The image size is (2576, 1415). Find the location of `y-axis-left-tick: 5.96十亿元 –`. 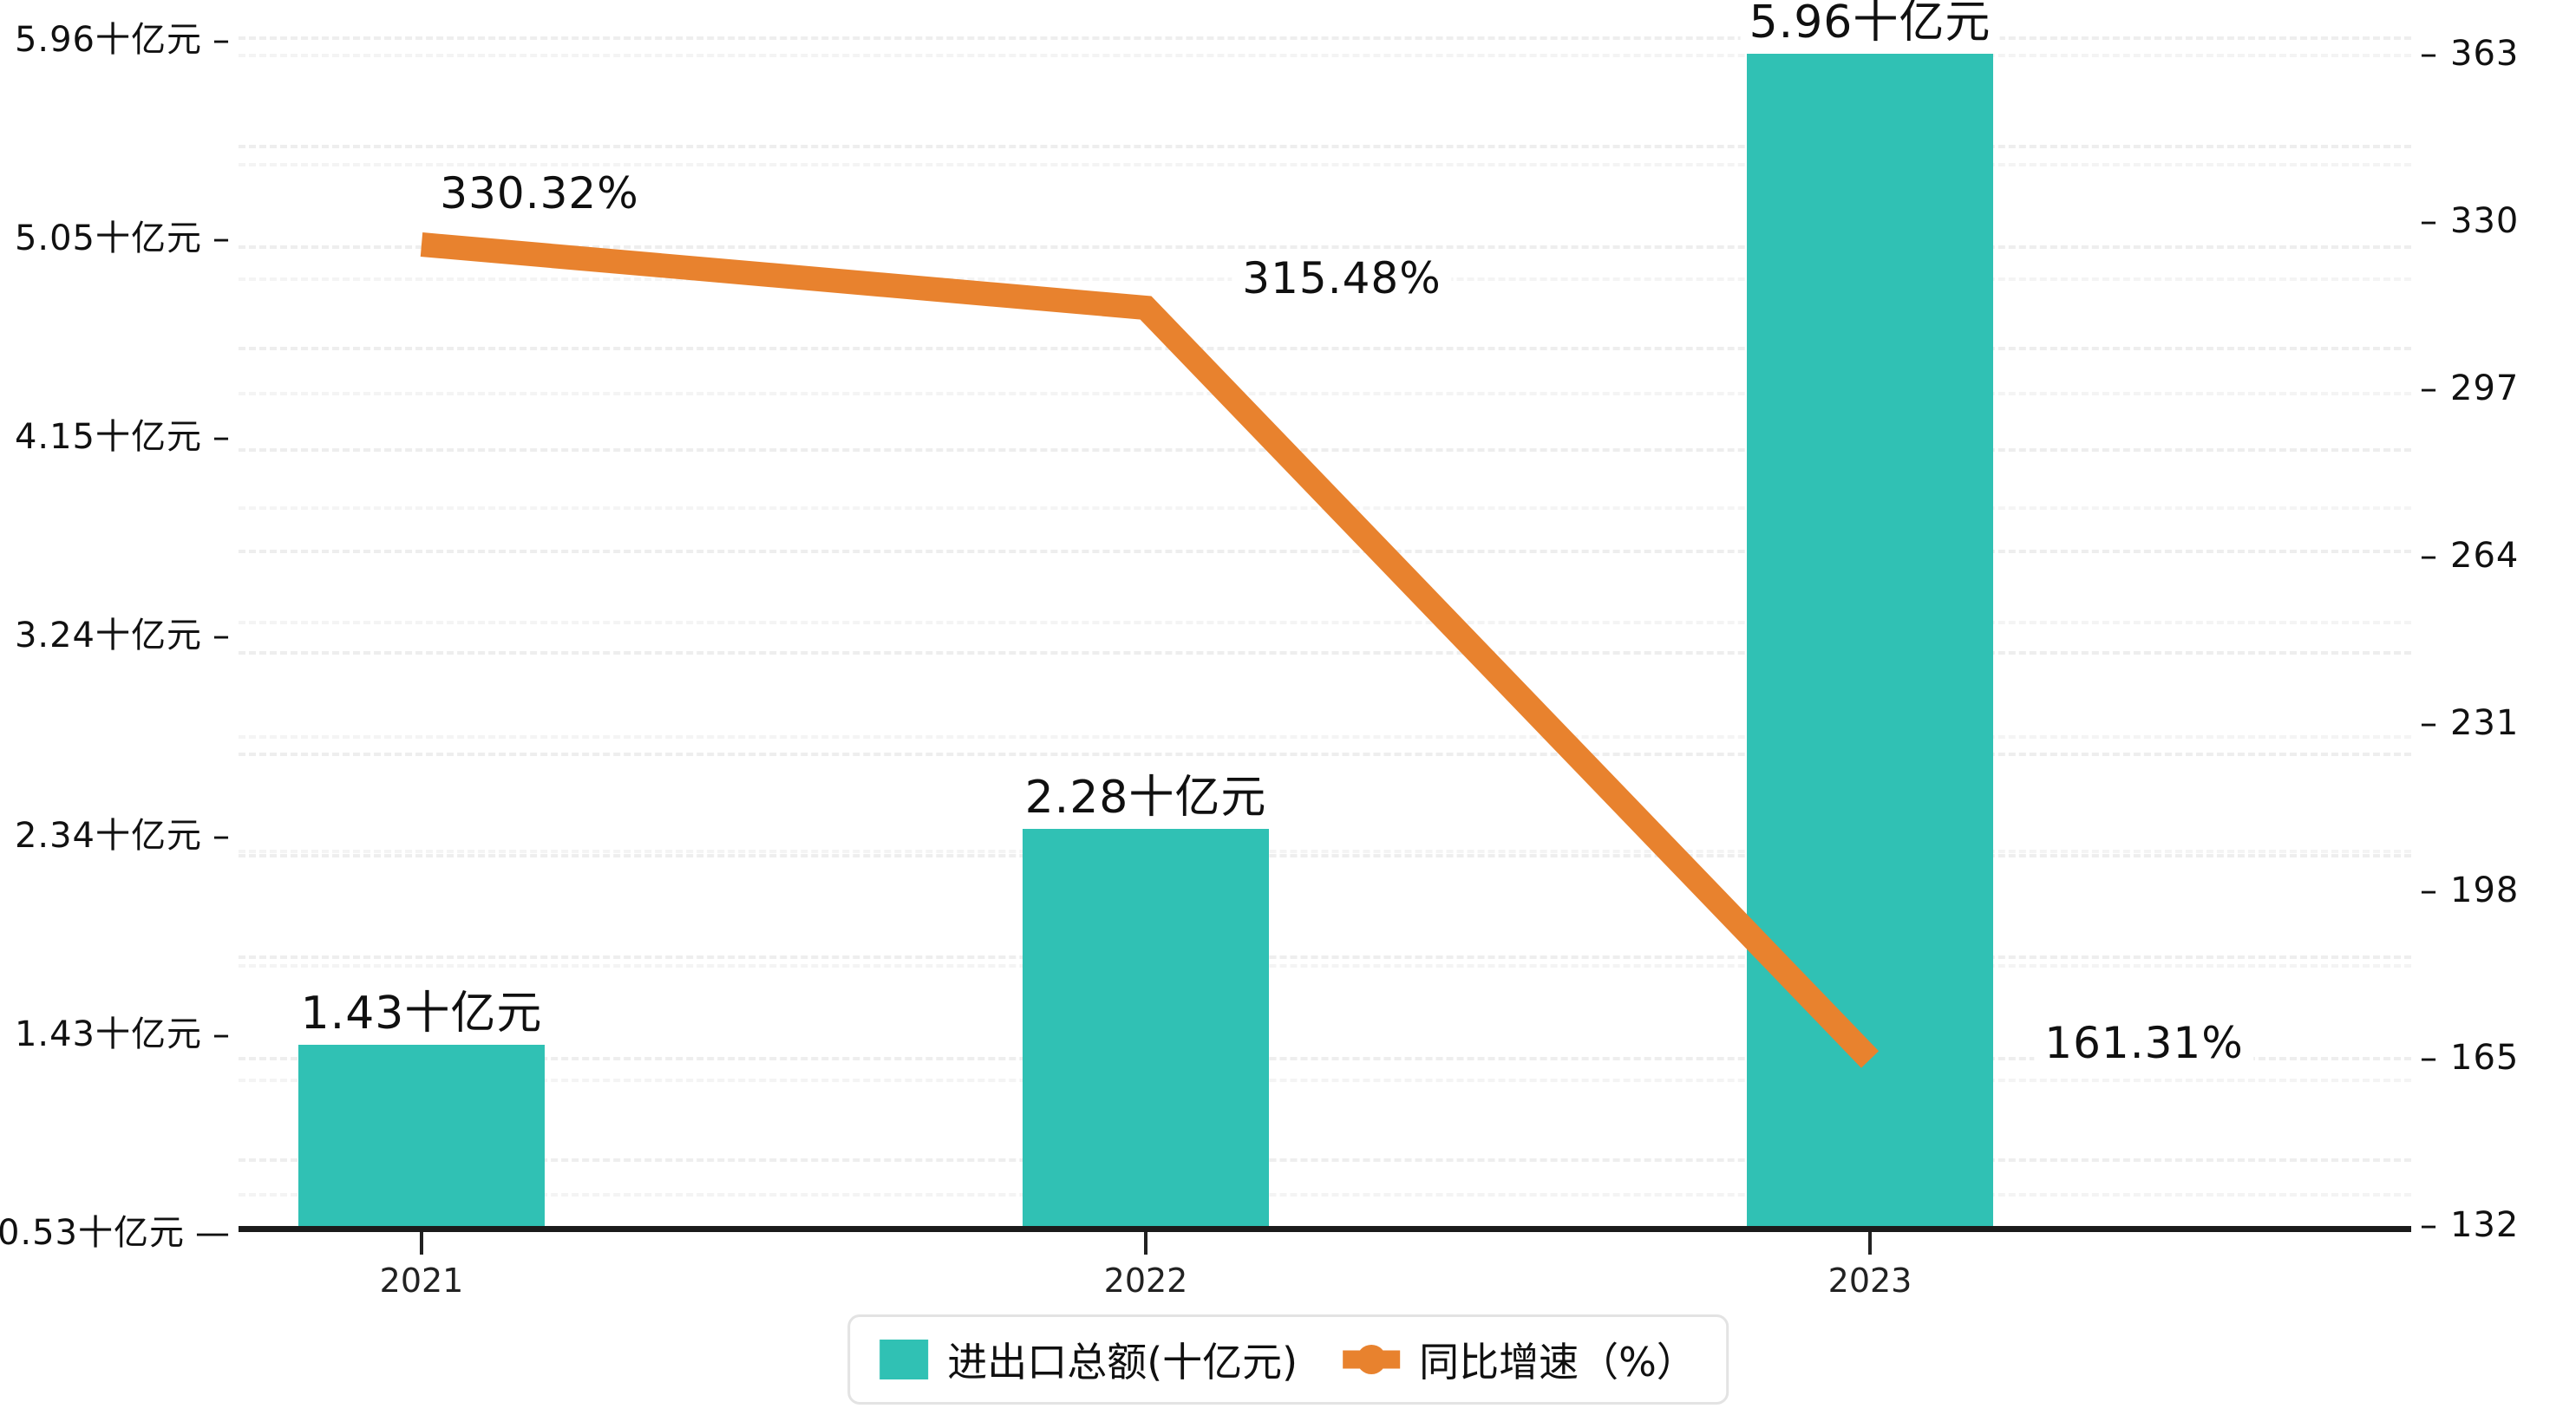

y-axis-left-tick: 5.96十亿元 – is located at coordinates (123, 36).